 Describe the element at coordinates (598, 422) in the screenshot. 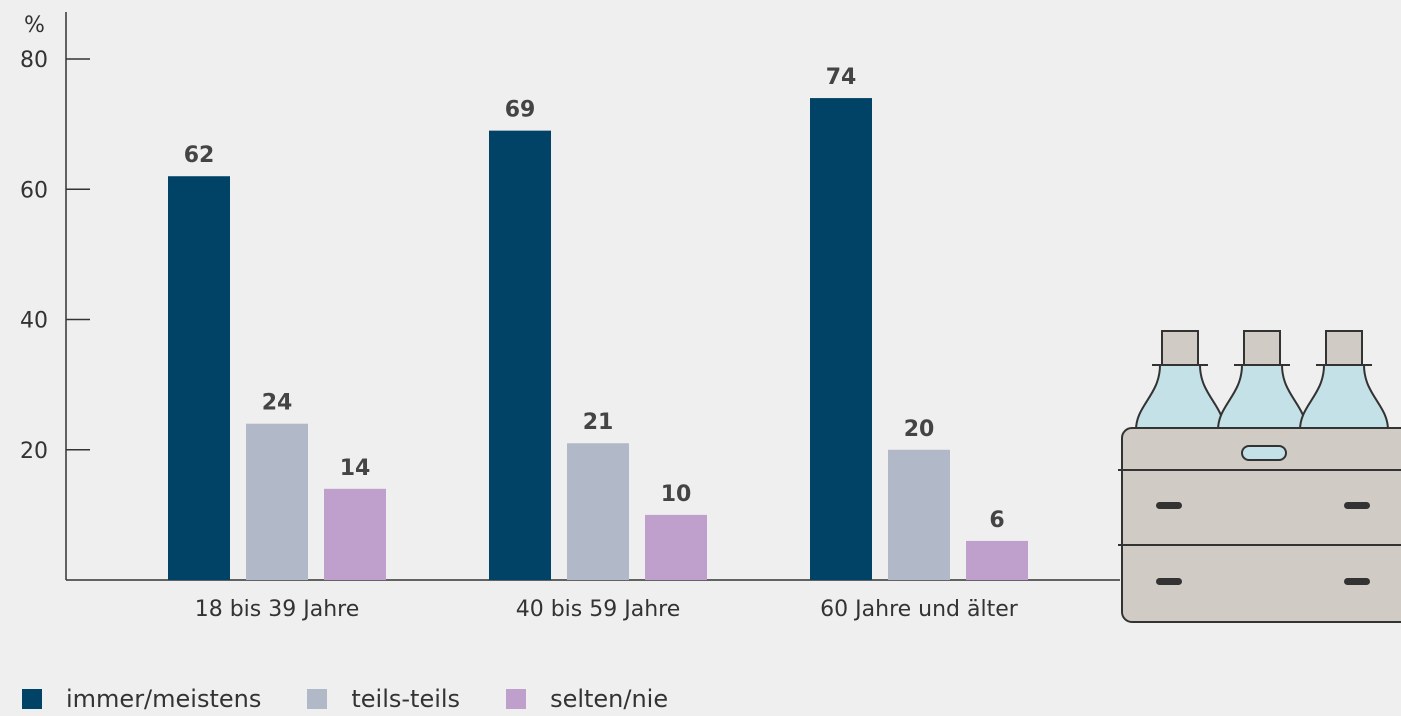

I see `data-label: 21` at that location.